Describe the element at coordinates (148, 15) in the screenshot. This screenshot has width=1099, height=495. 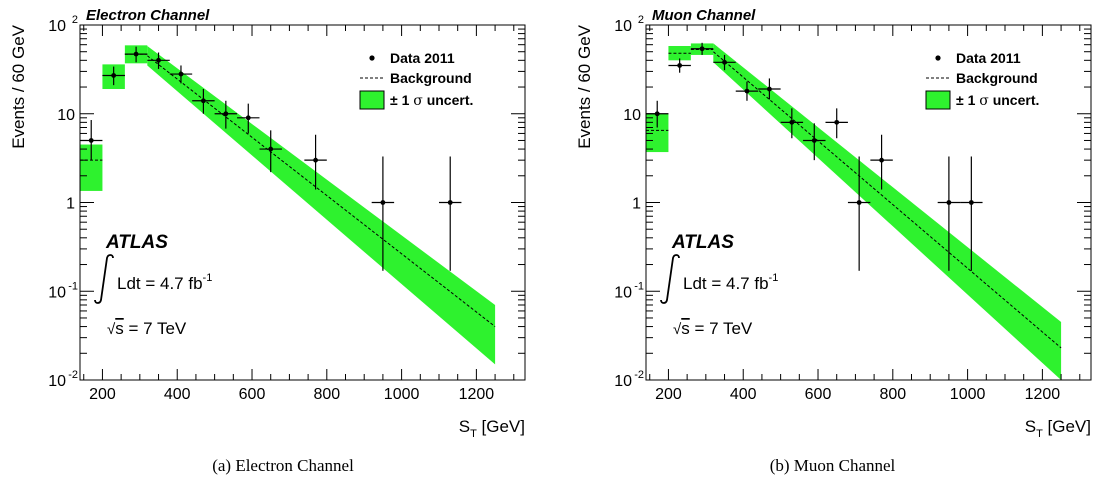
I see `channel-title: Electron Channel` at that location.